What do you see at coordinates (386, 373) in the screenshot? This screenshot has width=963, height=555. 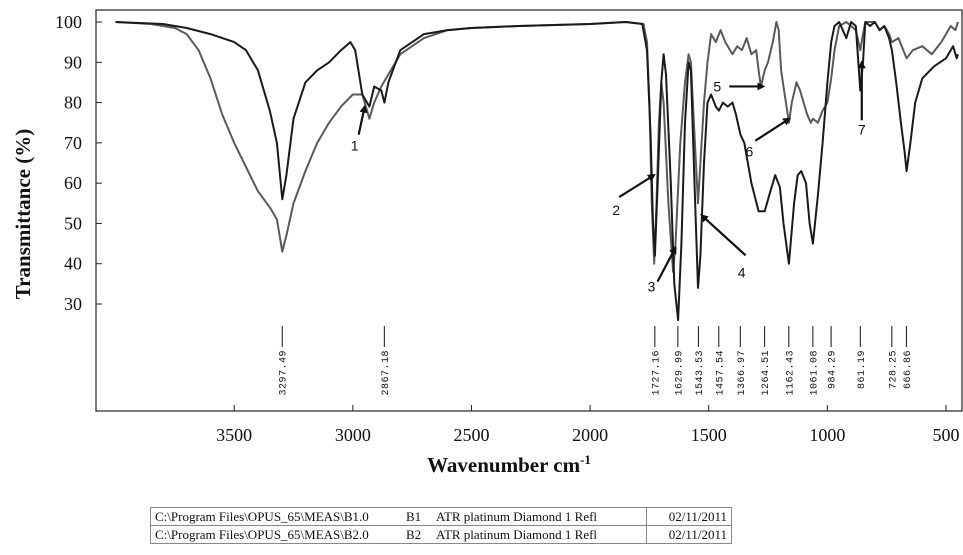 I see `peak-label: 2867.18` at bounding box center [386, 373].